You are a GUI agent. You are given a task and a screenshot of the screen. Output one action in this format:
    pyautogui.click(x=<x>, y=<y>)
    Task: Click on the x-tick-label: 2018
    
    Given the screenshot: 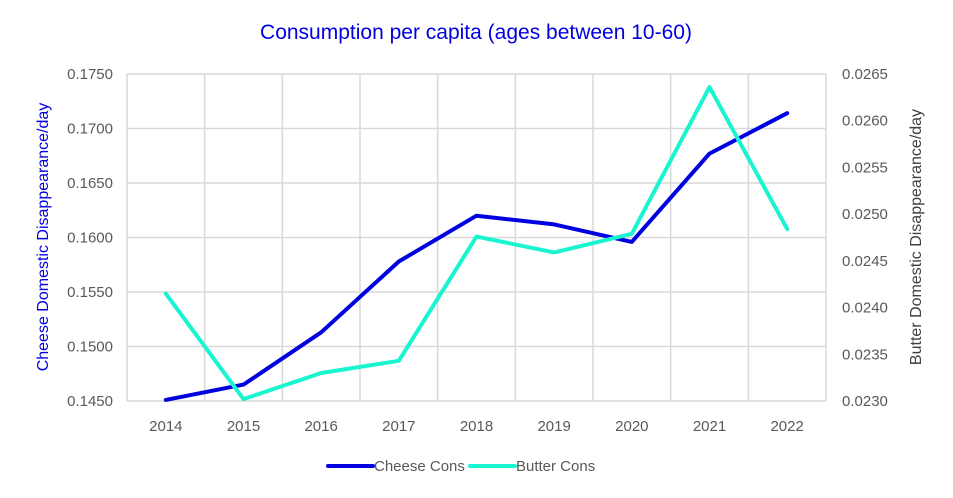 What is the action you would take?
    pyautogui.click(x=476, y=426)
    